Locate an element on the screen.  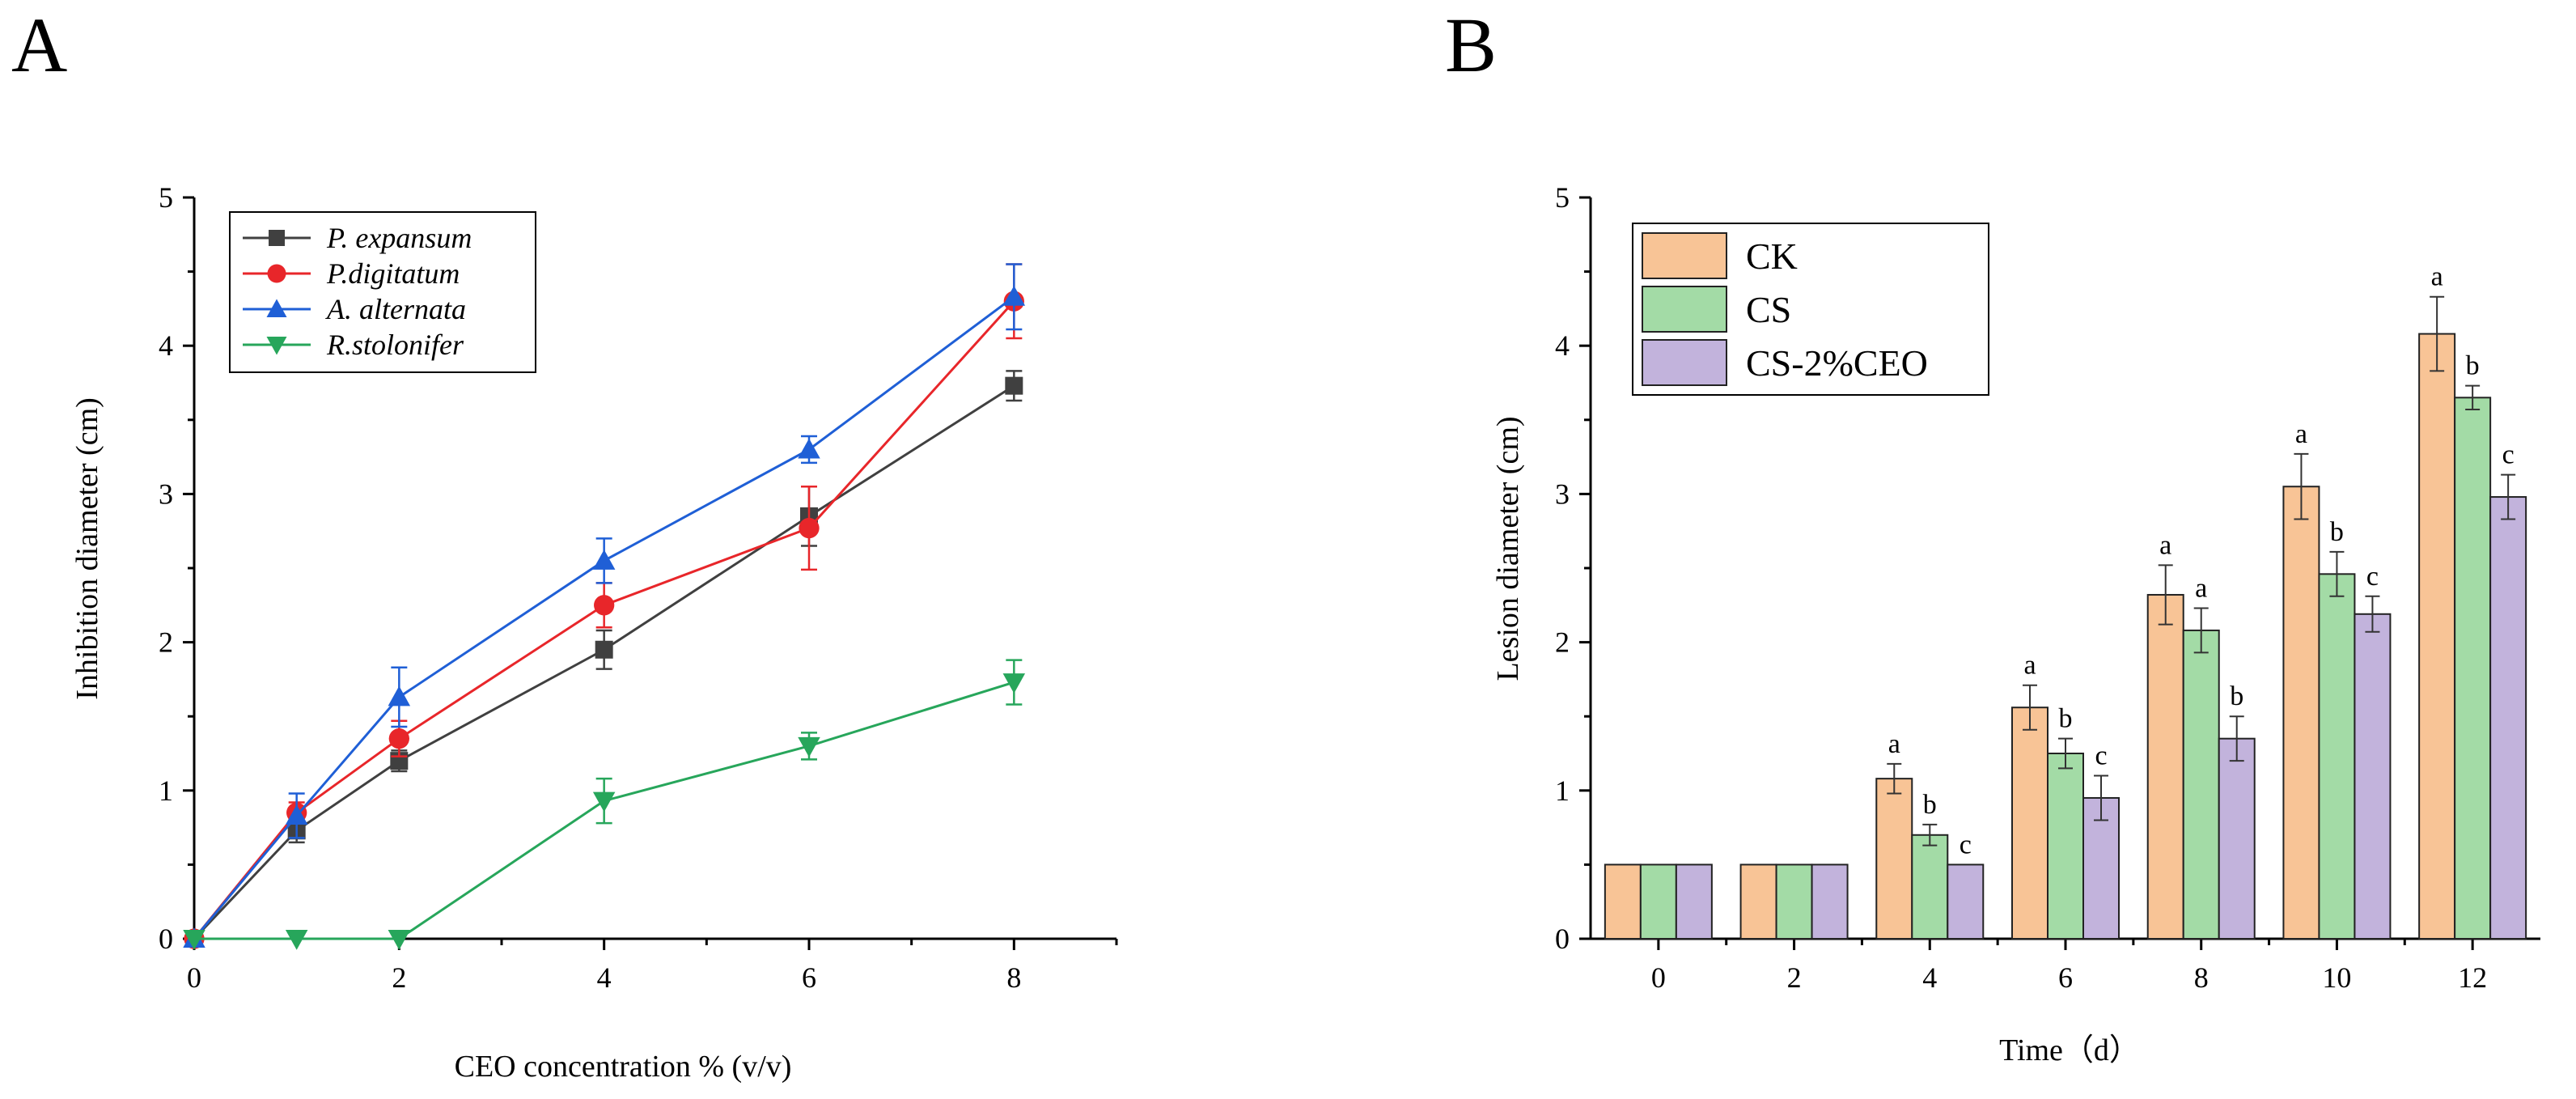
panel-label-b: B is located at coordinates (1471, 45).